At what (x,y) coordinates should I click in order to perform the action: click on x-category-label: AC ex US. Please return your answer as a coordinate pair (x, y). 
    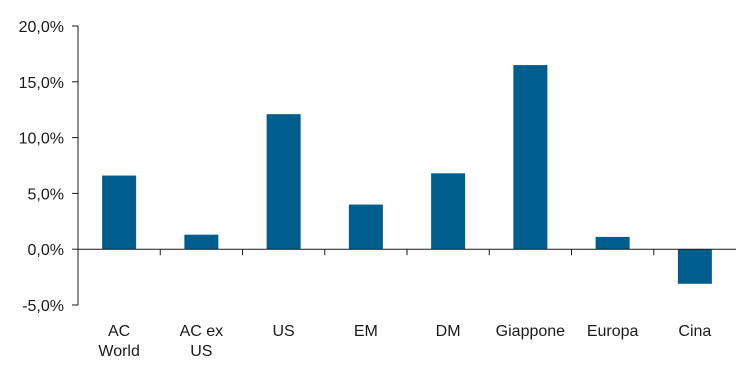
    Looking at the image, I should click on (202, 341).